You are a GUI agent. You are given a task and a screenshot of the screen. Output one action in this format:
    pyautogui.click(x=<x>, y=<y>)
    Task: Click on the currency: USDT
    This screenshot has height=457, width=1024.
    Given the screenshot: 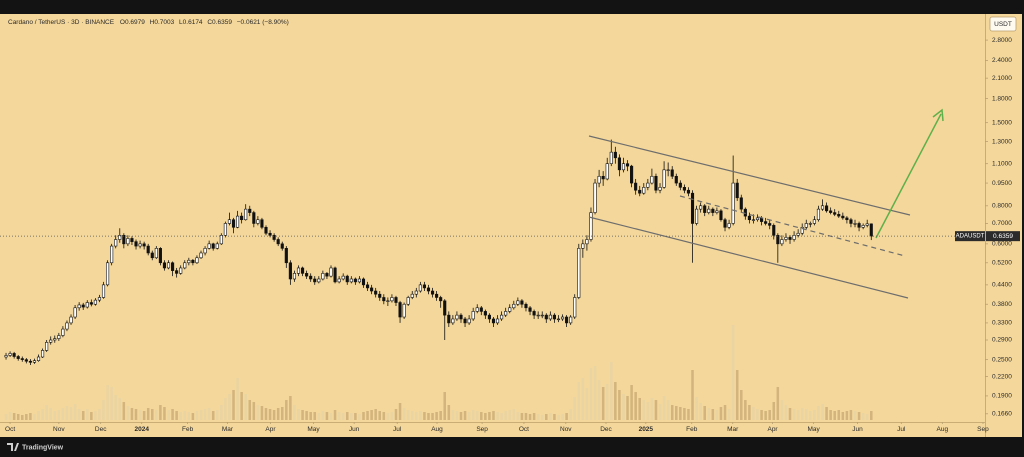 What is the action you would take?
    pyautogui.click(x=1003, y=24)
    